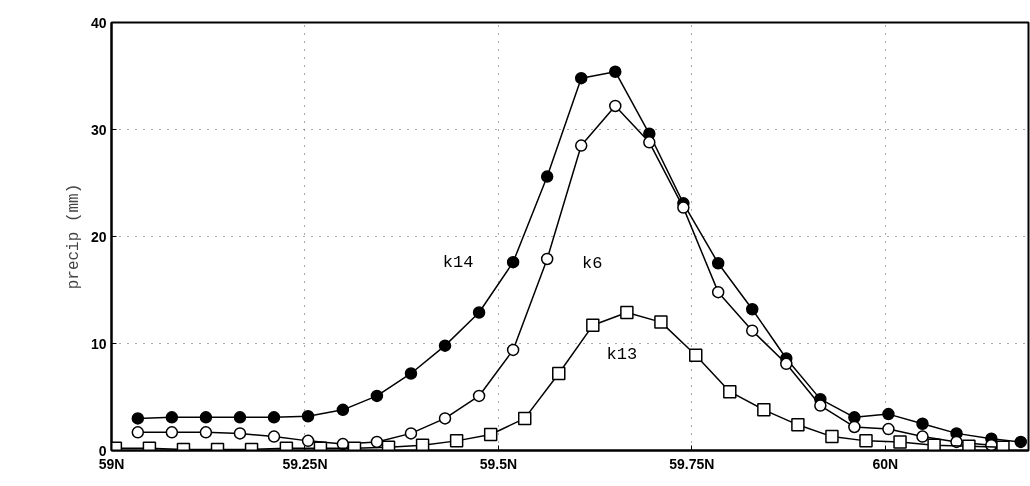 The image size is (1030, 486). I want to click on series-label: k14, so click(458, 262).